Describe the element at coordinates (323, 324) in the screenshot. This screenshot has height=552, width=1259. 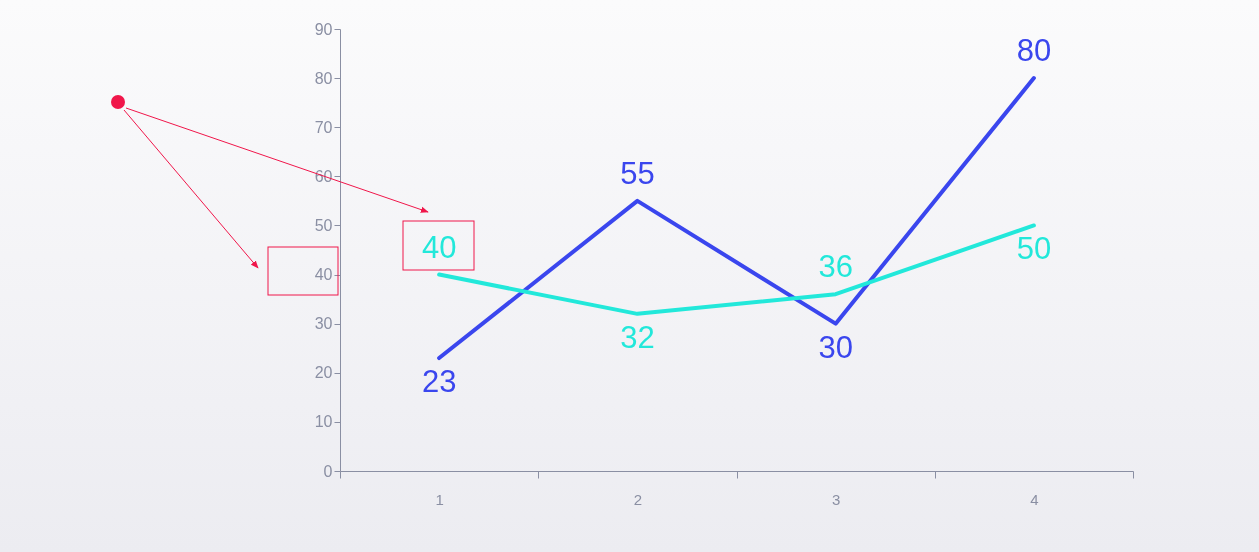
I see `y-tick-label: 30` at that location.